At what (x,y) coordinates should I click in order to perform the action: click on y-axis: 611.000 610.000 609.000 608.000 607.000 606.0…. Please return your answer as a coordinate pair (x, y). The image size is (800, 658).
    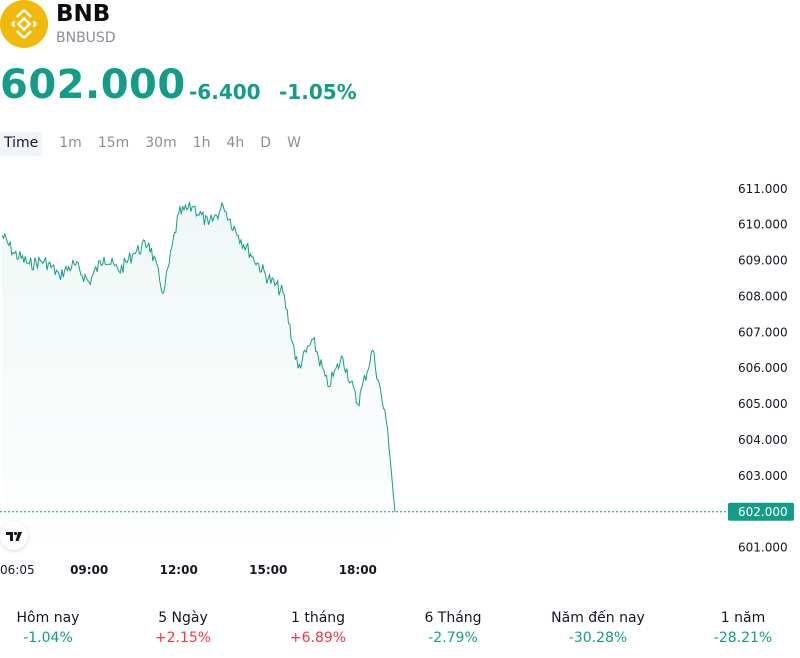
    Looking at the image, I should click on (763, 368).